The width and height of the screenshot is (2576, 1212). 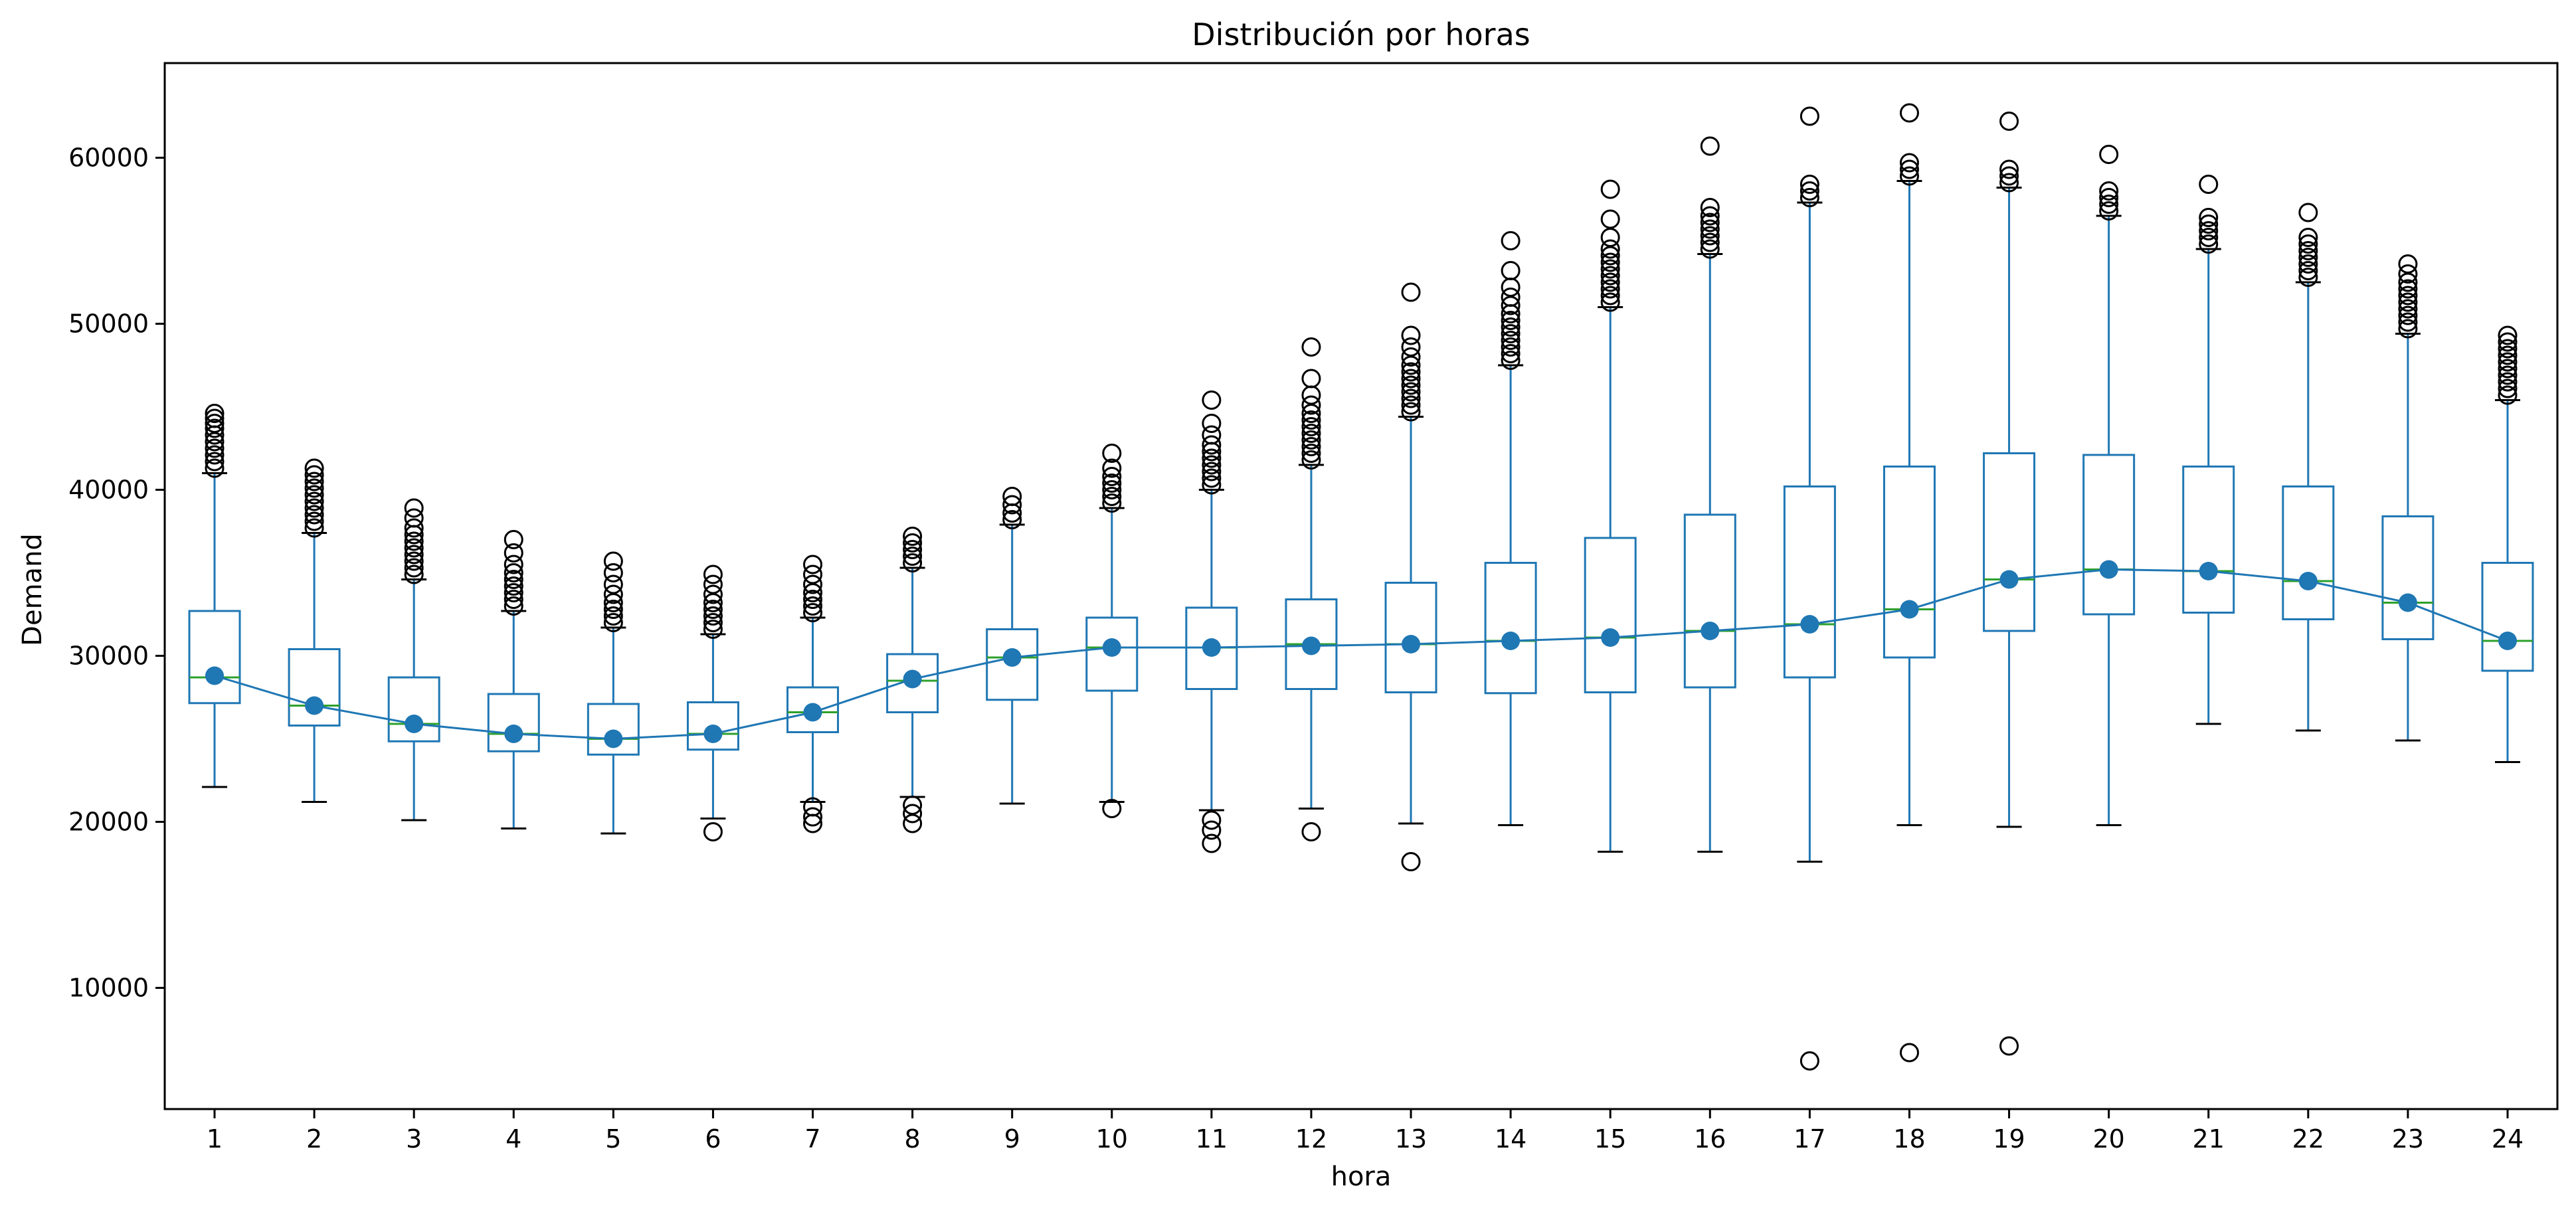 What do you see at coordinates (32, 589) in the screenshot?
I see `y-axis-label: Demand` at bounding box center [32, 589].